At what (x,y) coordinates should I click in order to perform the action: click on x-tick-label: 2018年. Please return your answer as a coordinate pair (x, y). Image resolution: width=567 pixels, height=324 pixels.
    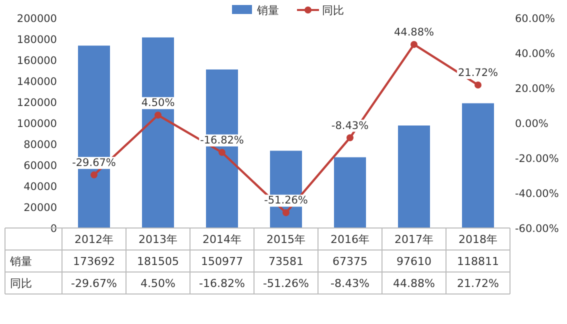
    Looking at the image, I should click on (478, 239).